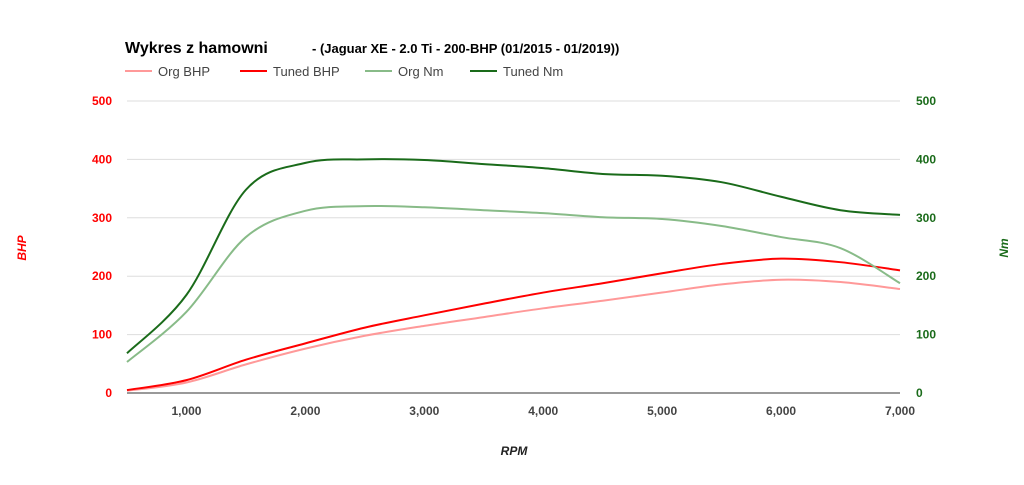 The width and height of the screenshot is (1024, 485). I want to click on x-tick-label: 7,000, so click(900, 411).